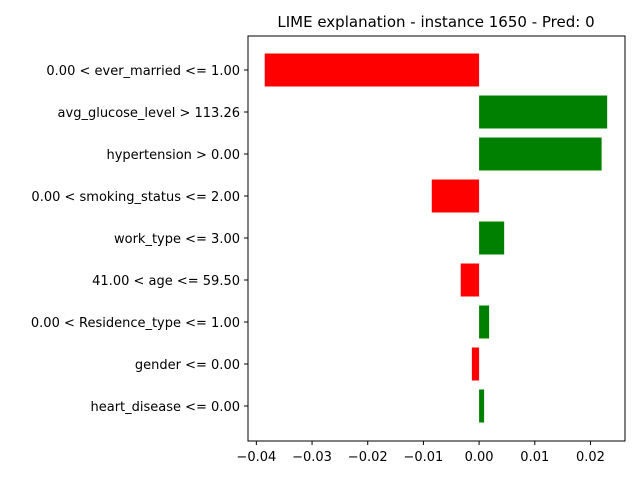 This screenshot has height=480, width=640. I want to click on x-tick-label-4: 0.00, so click(479, 457).